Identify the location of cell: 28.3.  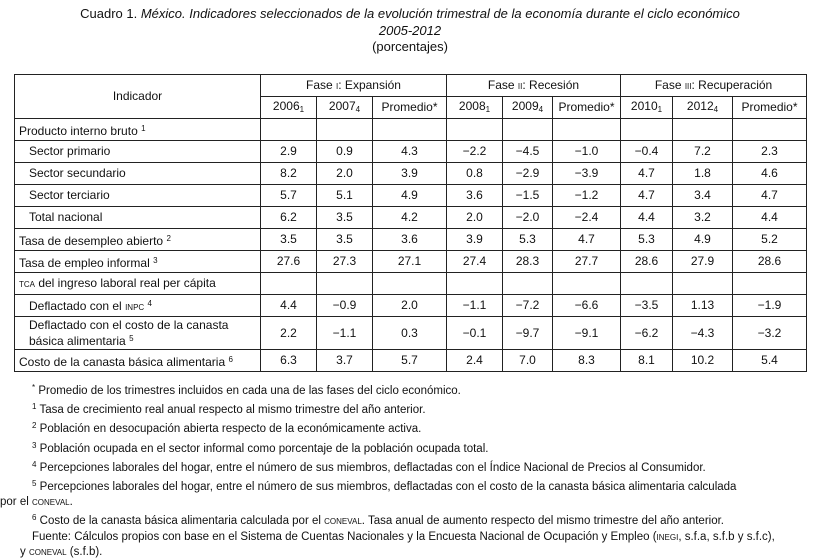
(527, 261).